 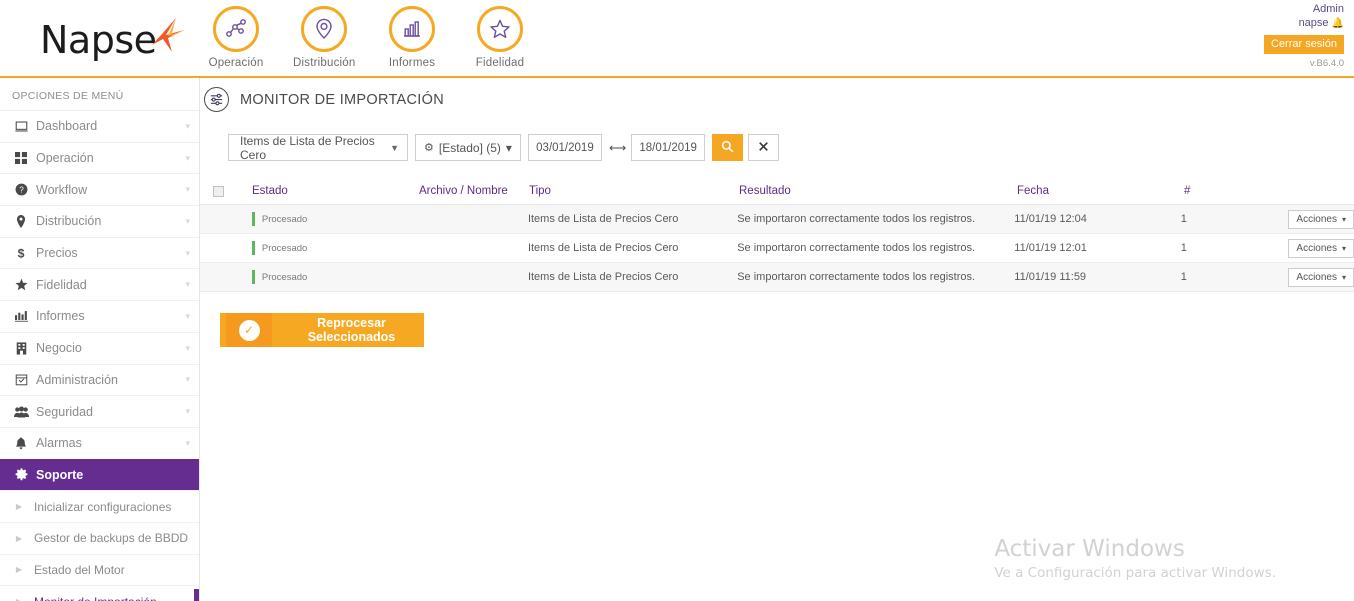 What do you see at coordinates (777, 95) in the screenshot?
I see `page-header: MONITOR DE IMPORTACIÓN` at bounding box center [777, 95].